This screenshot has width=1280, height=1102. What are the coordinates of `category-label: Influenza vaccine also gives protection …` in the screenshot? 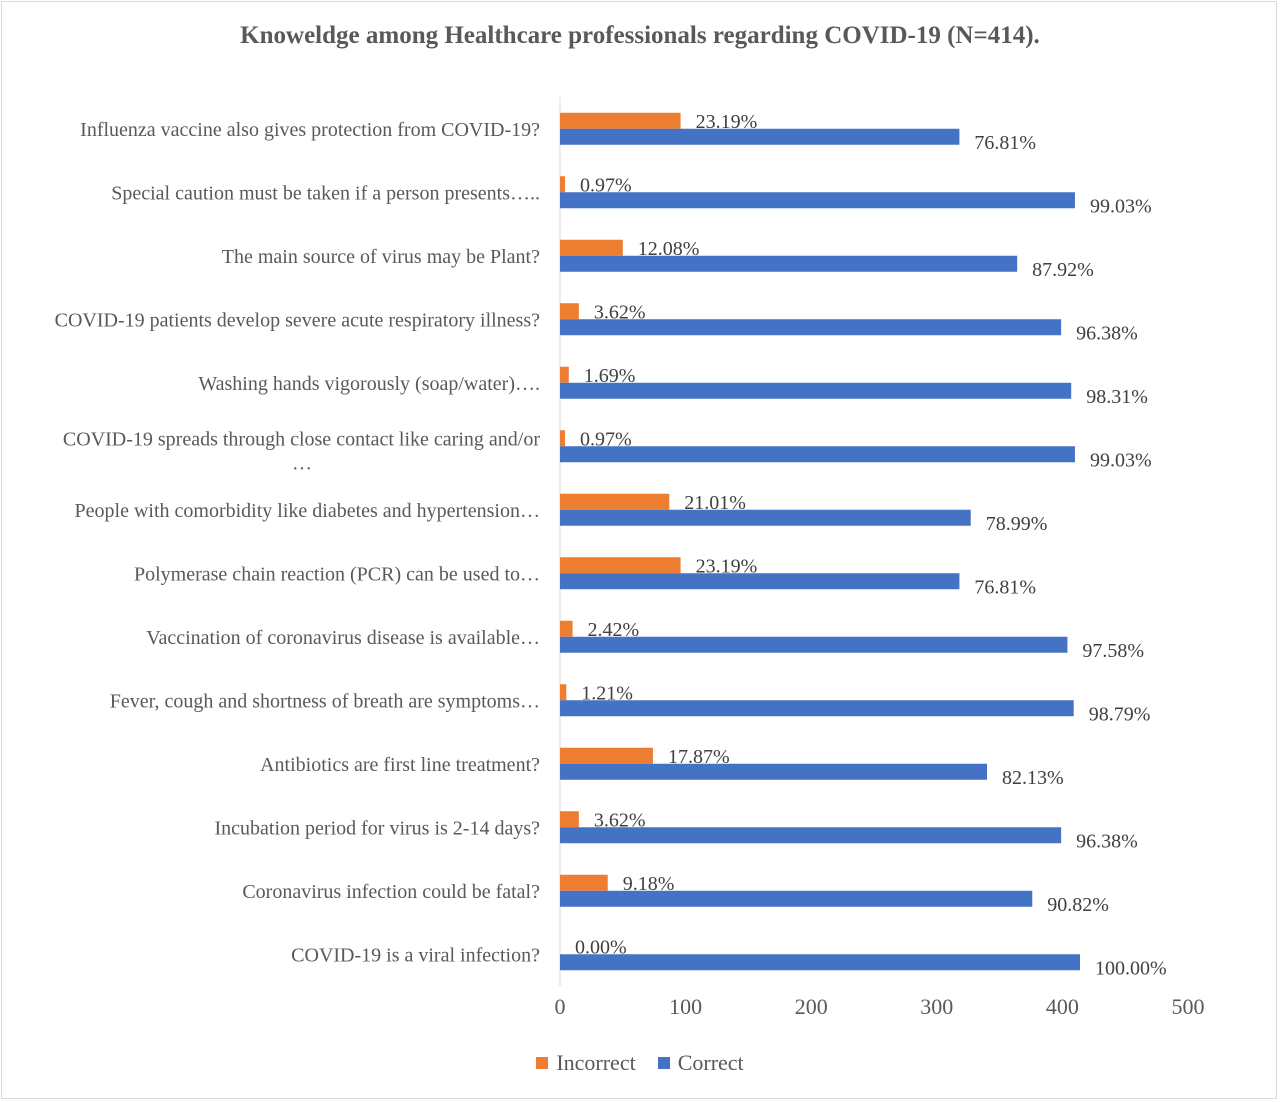 It's located at (310, 130).